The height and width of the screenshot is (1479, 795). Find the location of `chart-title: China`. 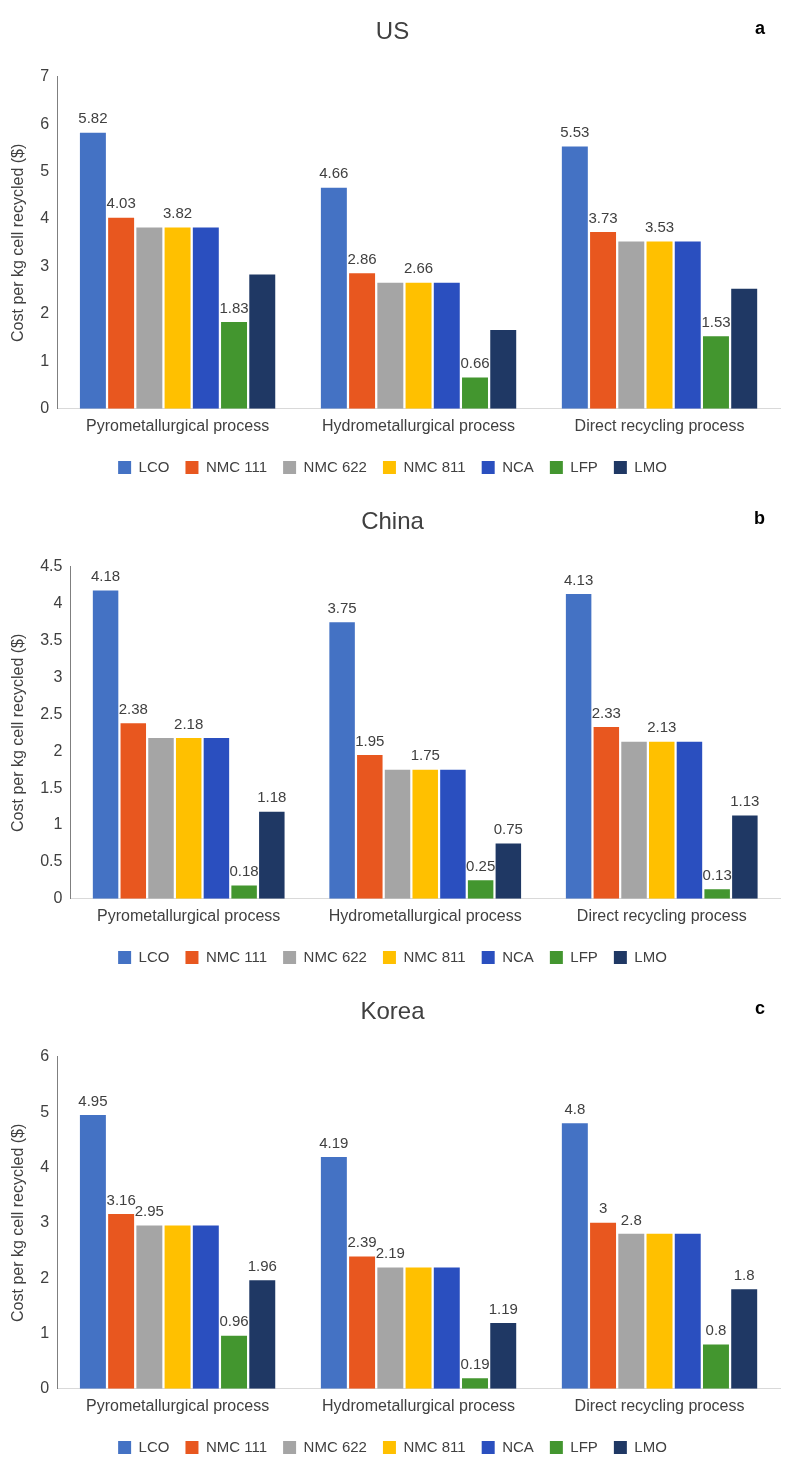

chart-title: China is located at coordinates (393, 521).